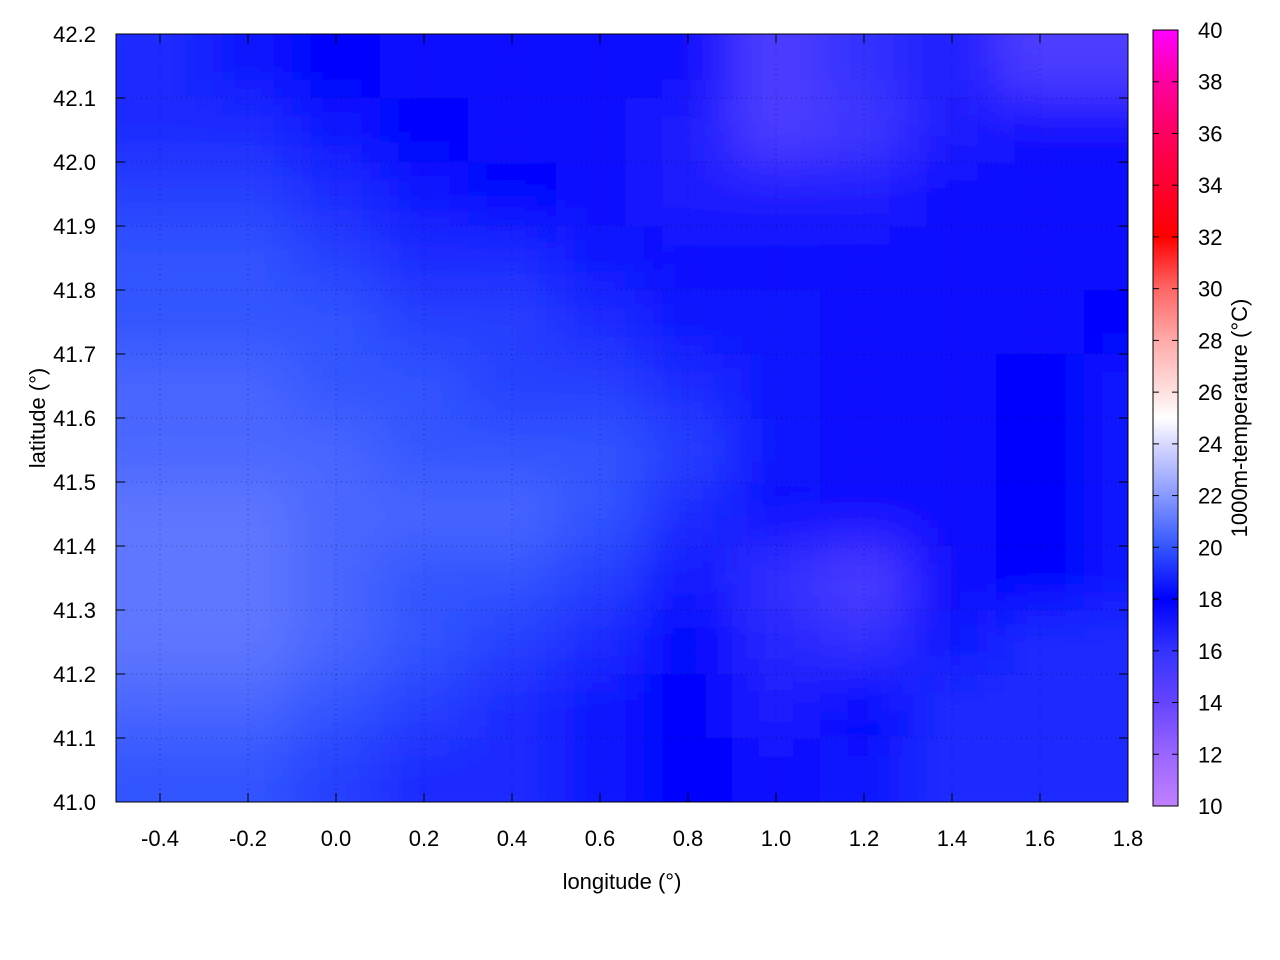 The image size is (1280, 960). Describe the element at coordinates (1210, 806) in the screenshot. I see `colorbar-tick-label: 10` at that location.